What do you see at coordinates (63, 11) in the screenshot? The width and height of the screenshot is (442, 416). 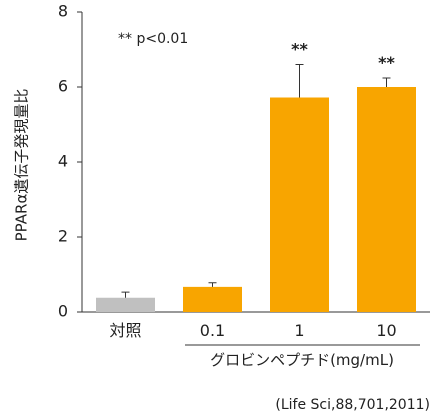 I see `y-tick-label: 8` at bounding box center [63, 11].